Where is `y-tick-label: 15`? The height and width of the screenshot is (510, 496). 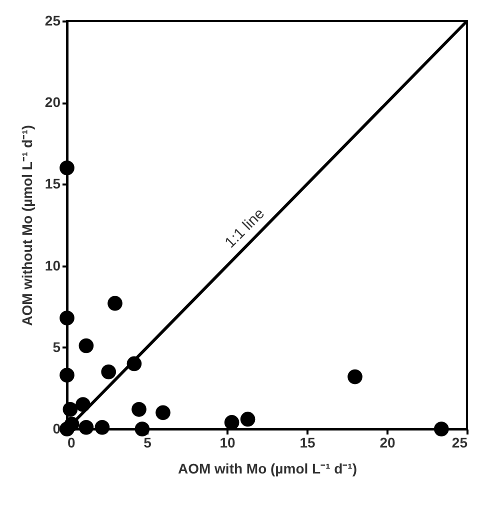 y-tick-label: 15 is located at coordinates (52, 184).